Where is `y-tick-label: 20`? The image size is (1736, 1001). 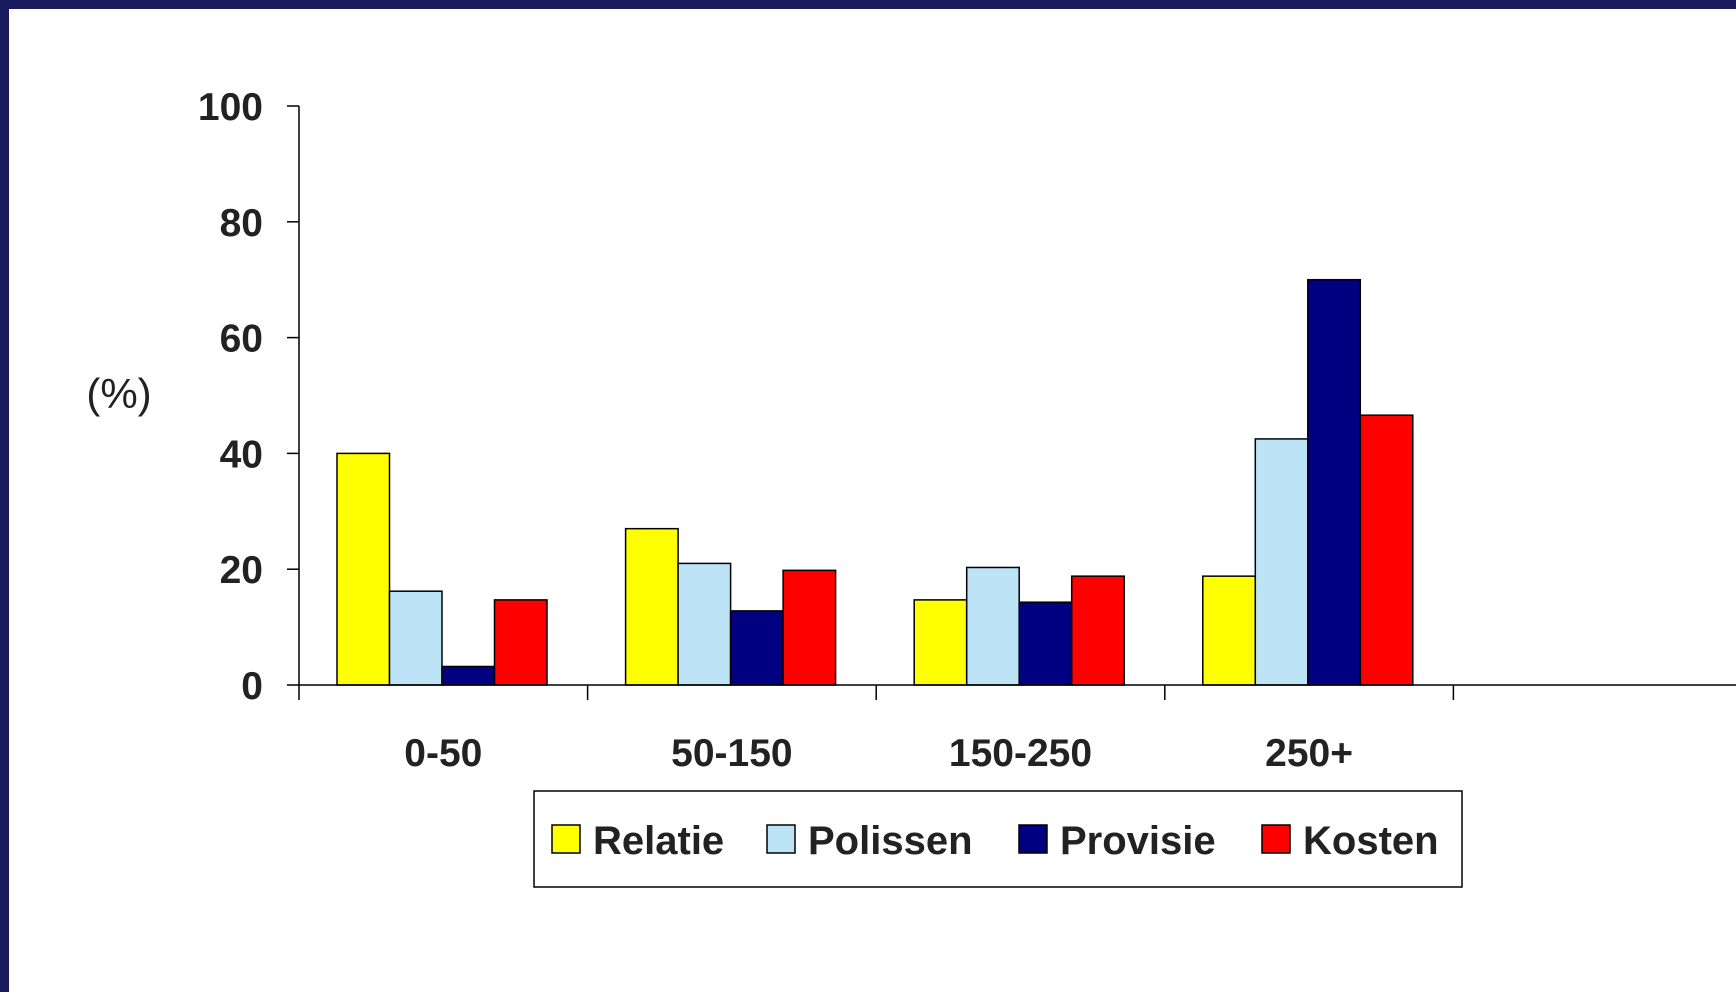 y-tick-label: 20 is located at coordinates (241, 570).